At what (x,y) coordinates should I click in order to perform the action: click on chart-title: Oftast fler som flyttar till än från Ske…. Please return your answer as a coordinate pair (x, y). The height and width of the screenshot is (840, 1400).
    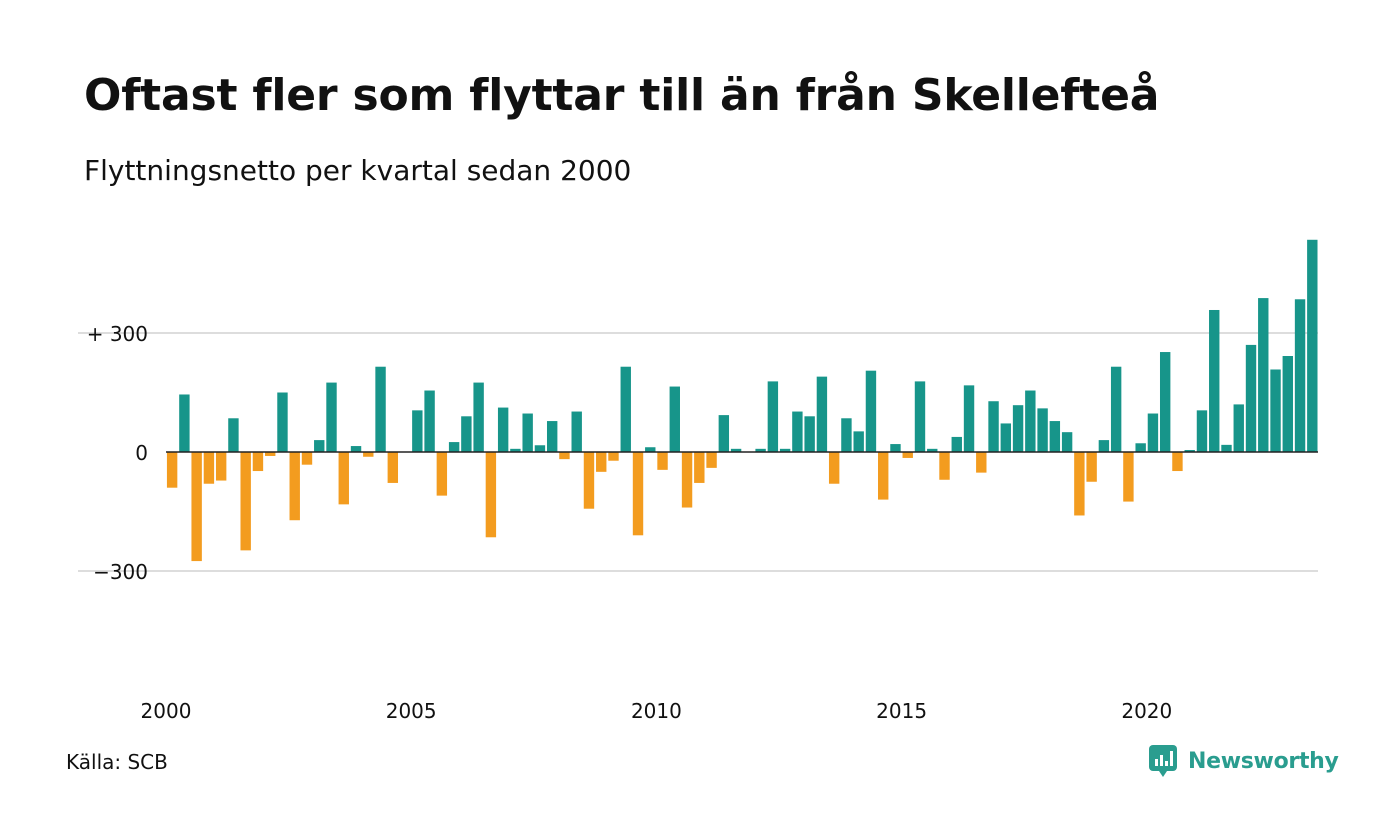
    Looking at the image, I should click on (622, 95).